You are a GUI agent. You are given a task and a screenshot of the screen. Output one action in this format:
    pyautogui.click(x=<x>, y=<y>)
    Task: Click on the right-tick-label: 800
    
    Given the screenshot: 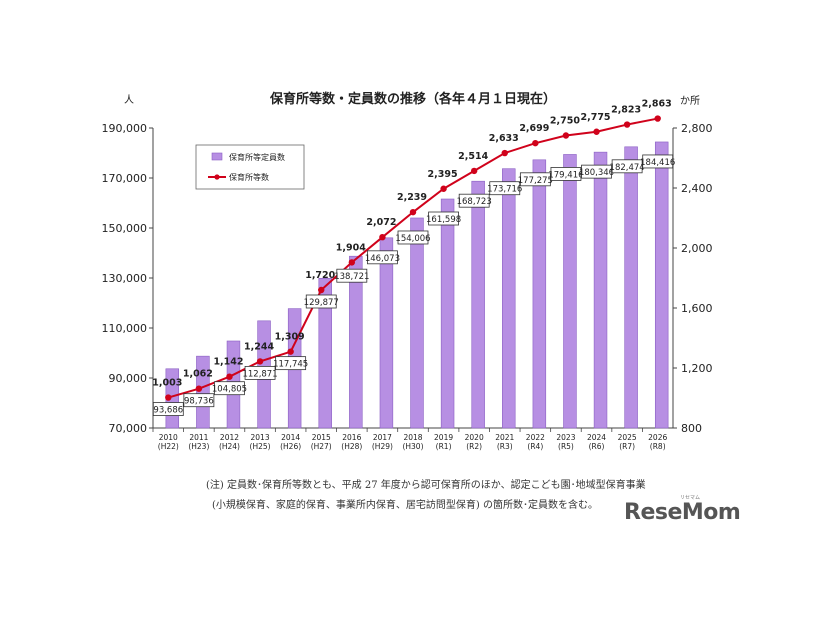 What is the action you would take?
    pyautogui.click(x=691, y=428)
    